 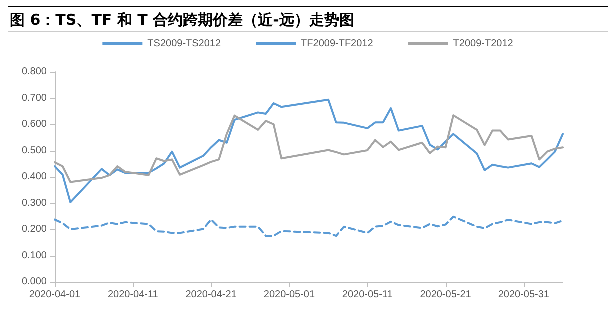 I want to click on legend-label: TS2009-TS2012, so click(x=185, y=44).